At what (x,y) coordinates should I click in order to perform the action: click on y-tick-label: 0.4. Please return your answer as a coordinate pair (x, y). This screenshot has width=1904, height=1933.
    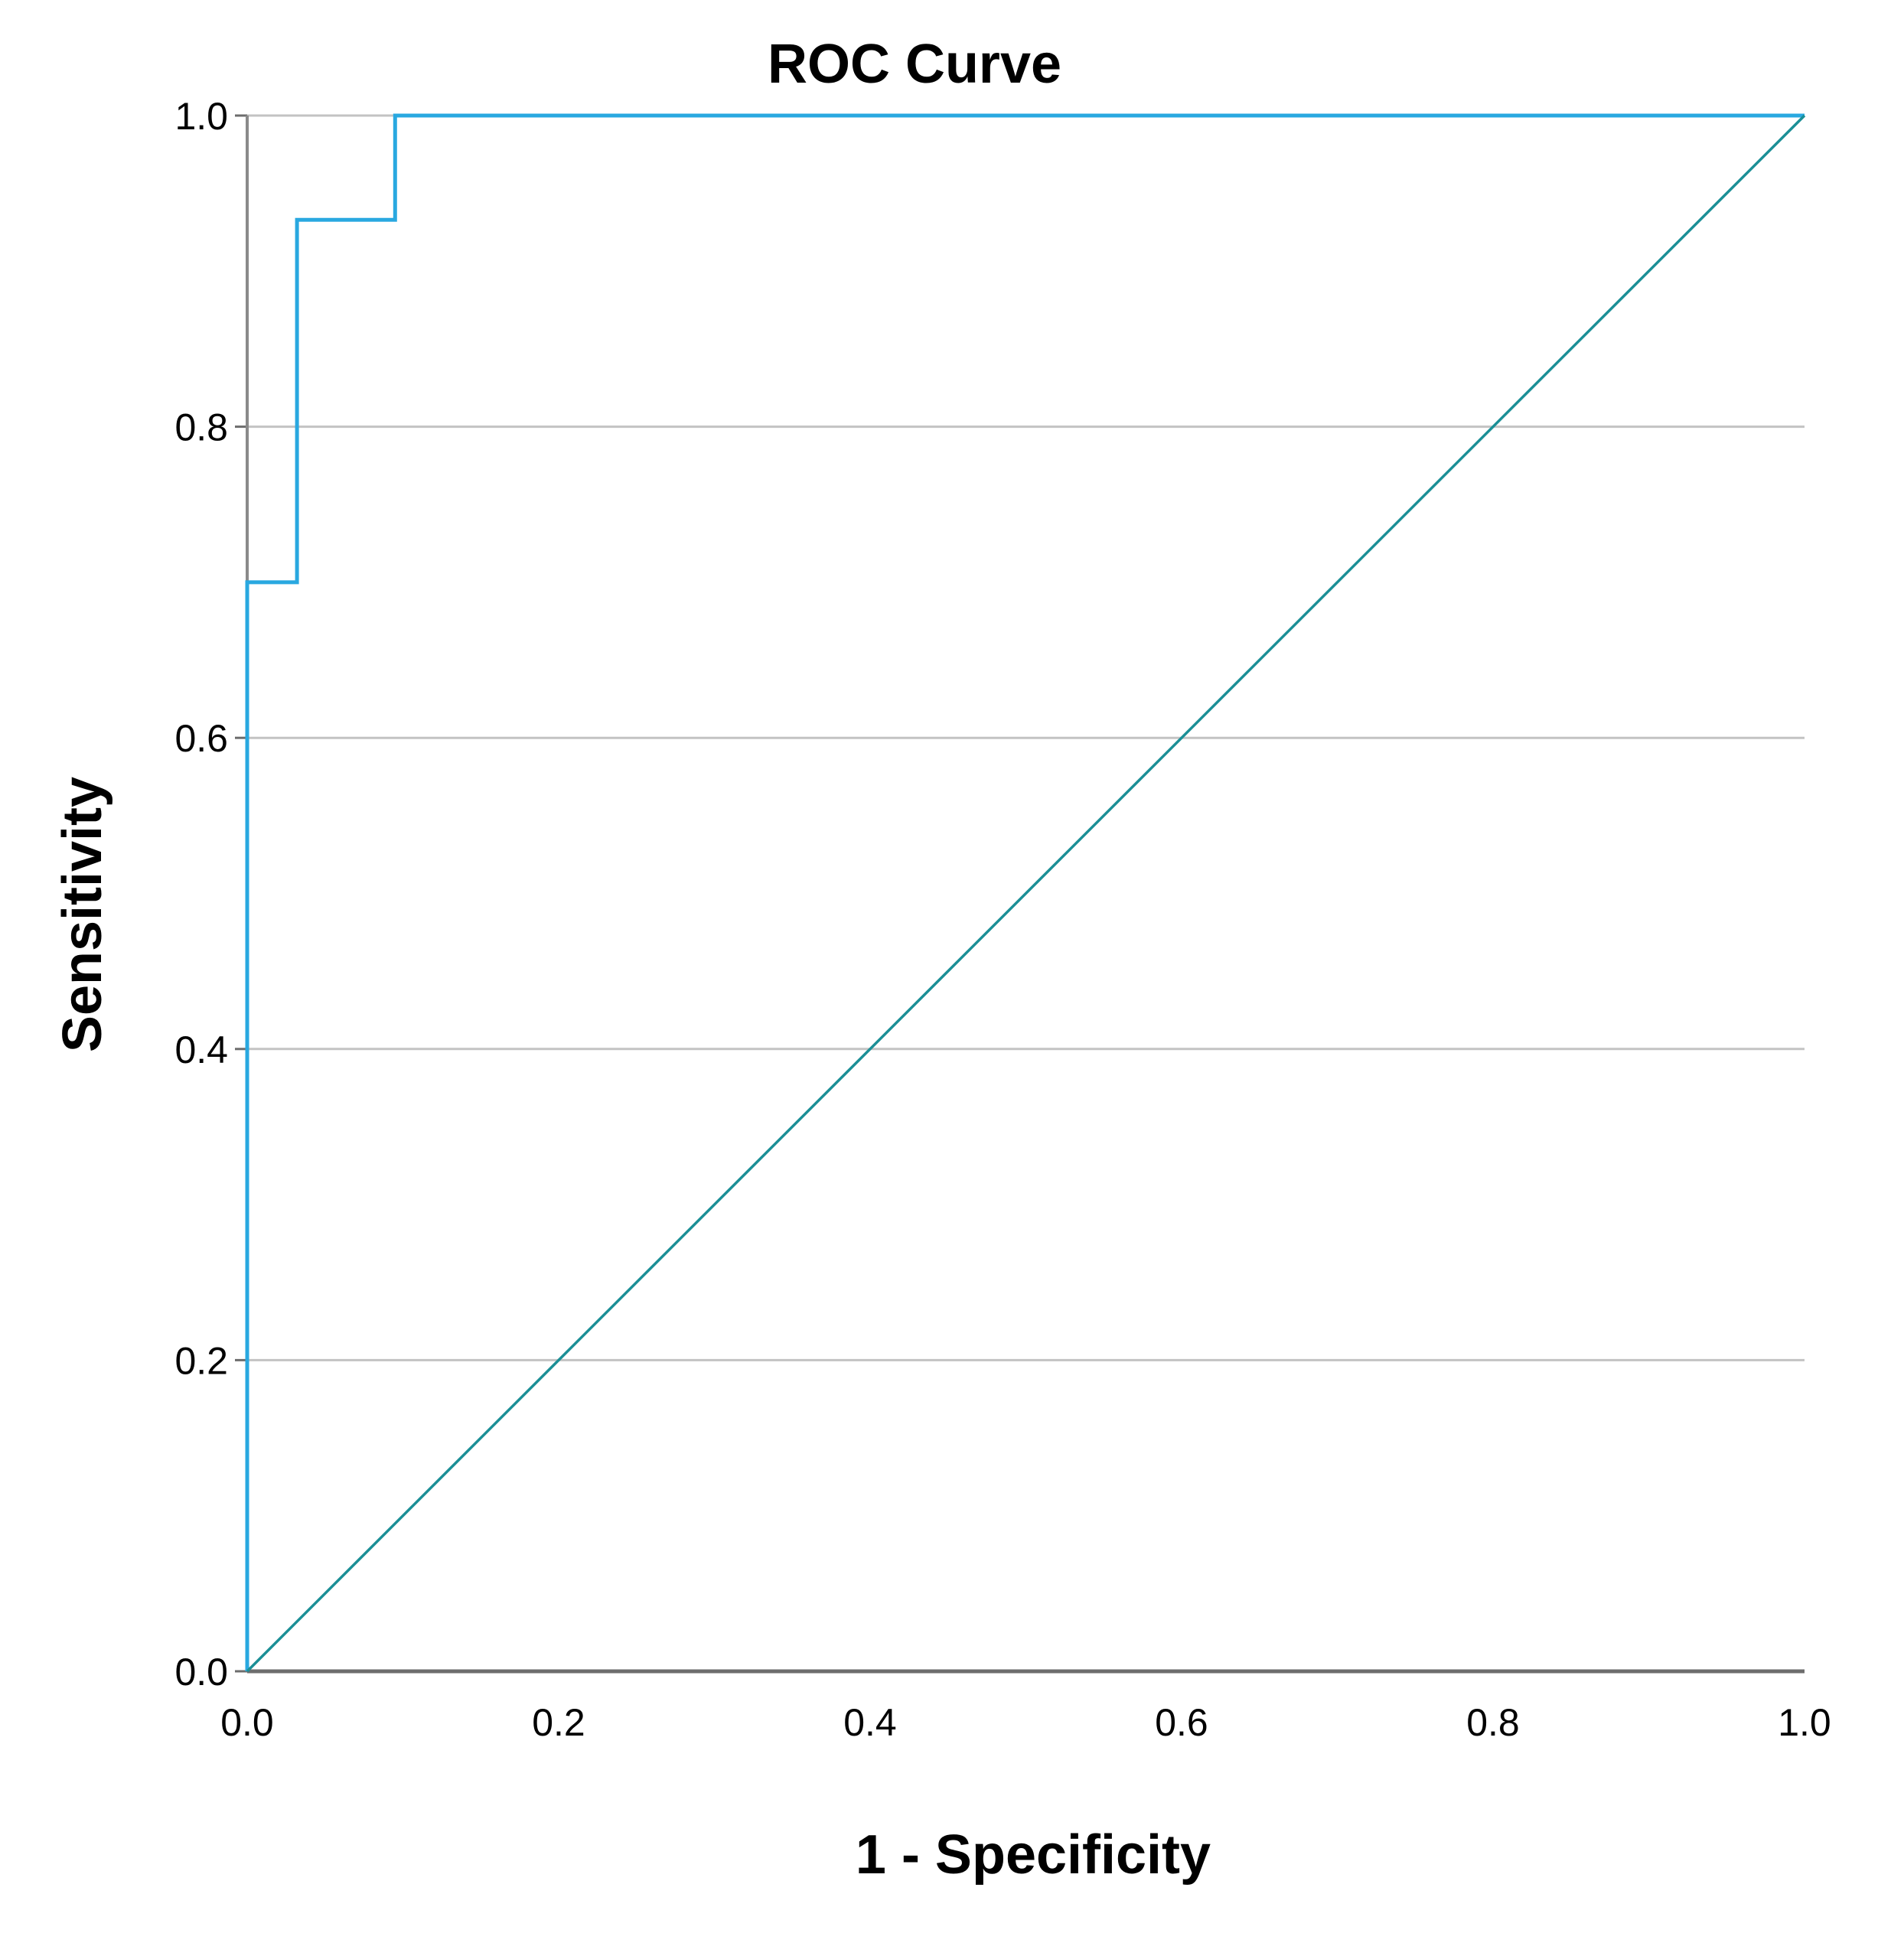
    Looking at the image, I should click on (201, 1049).